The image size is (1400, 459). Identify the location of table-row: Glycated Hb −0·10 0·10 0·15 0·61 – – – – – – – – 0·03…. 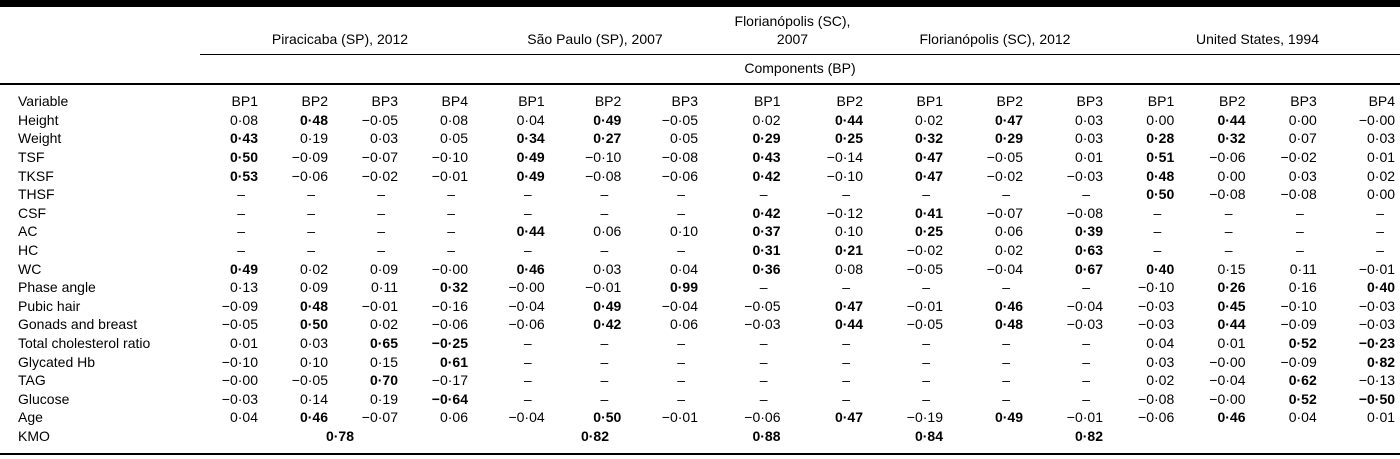
(700, 362).